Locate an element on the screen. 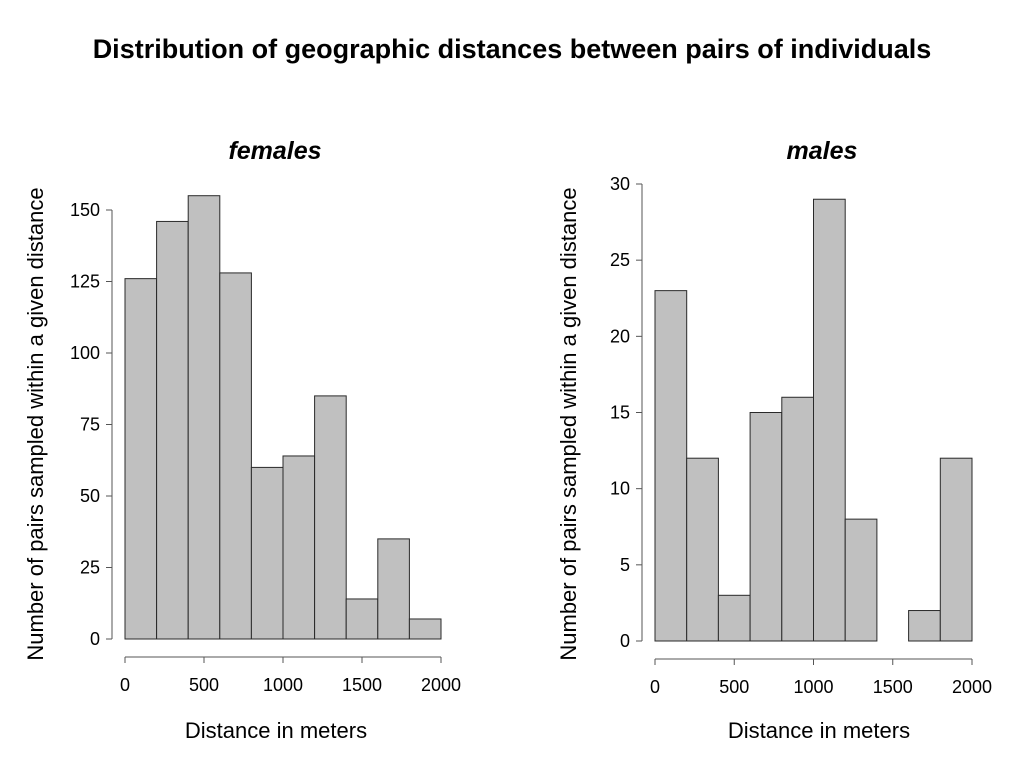 Image resolution: width=1024 pixels, height=768 pixels. panel-title: males is located at coordinates (822, 151).